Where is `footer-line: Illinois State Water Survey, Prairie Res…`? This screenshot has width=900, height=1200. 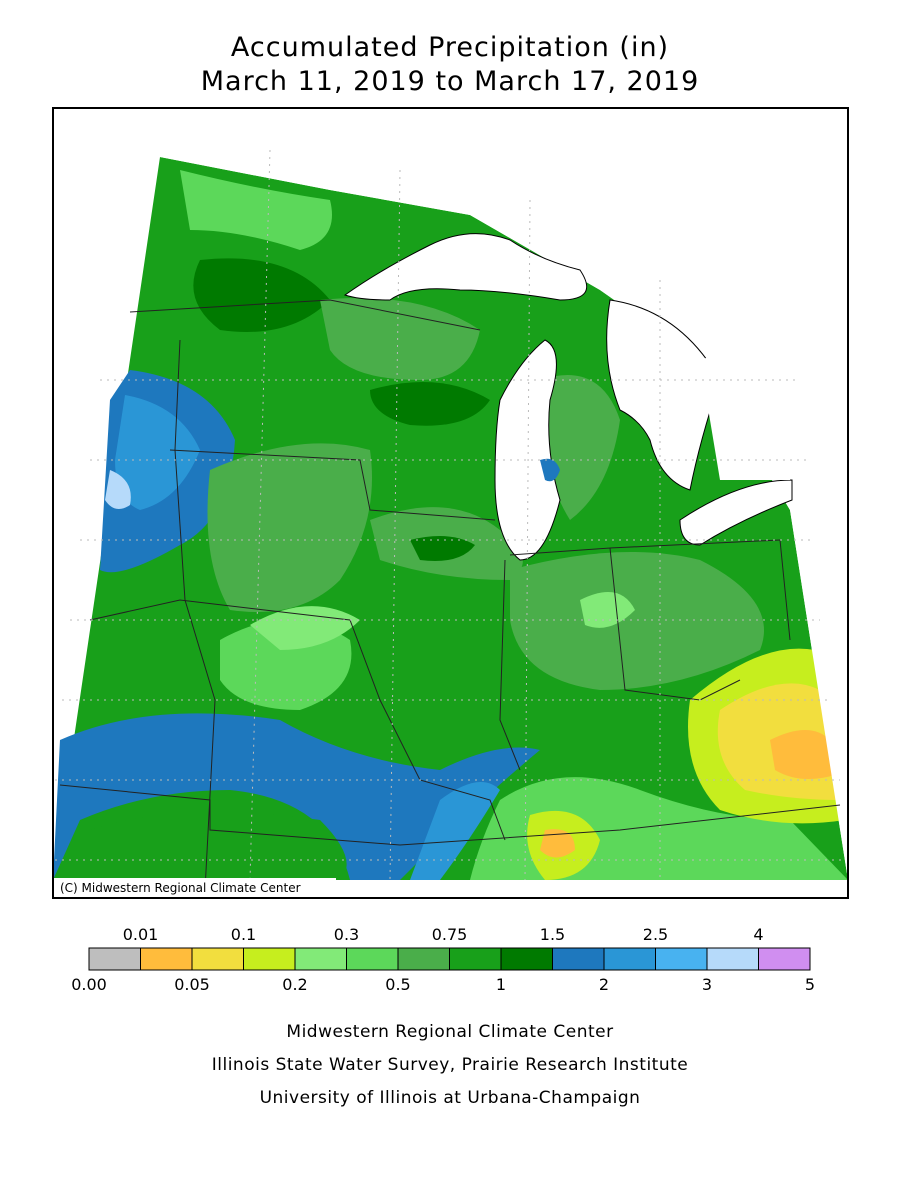
footer-line: Illinois State Water Survey, Prairie Res… is located at coordinates (450, 1065).